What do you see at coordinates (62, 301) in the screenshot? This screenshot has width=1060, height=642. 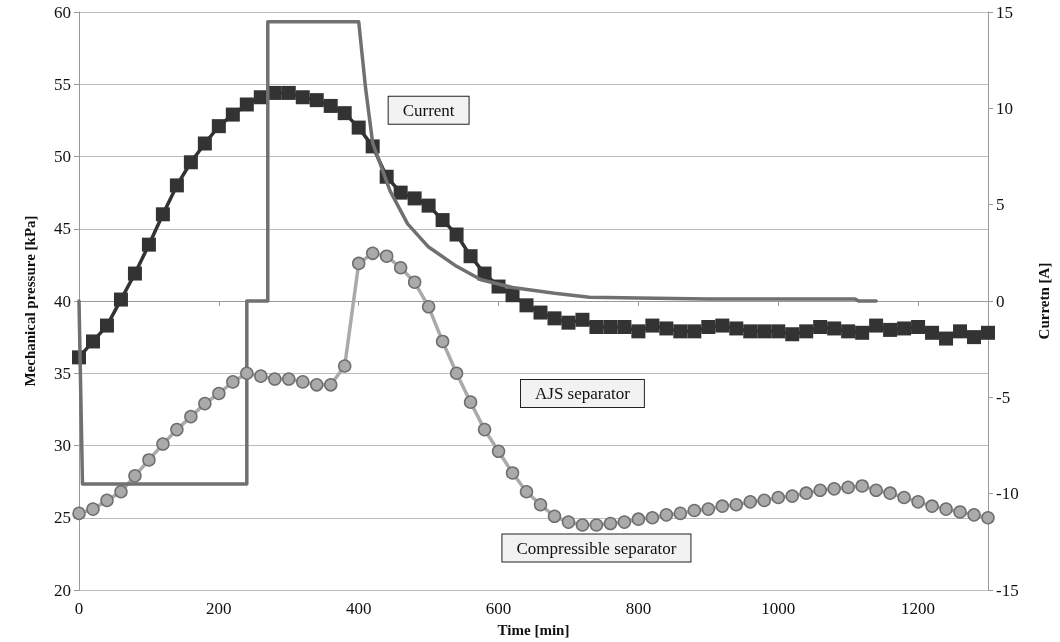 I see `y-tick-label: 40` at bounding box center [62, 301].